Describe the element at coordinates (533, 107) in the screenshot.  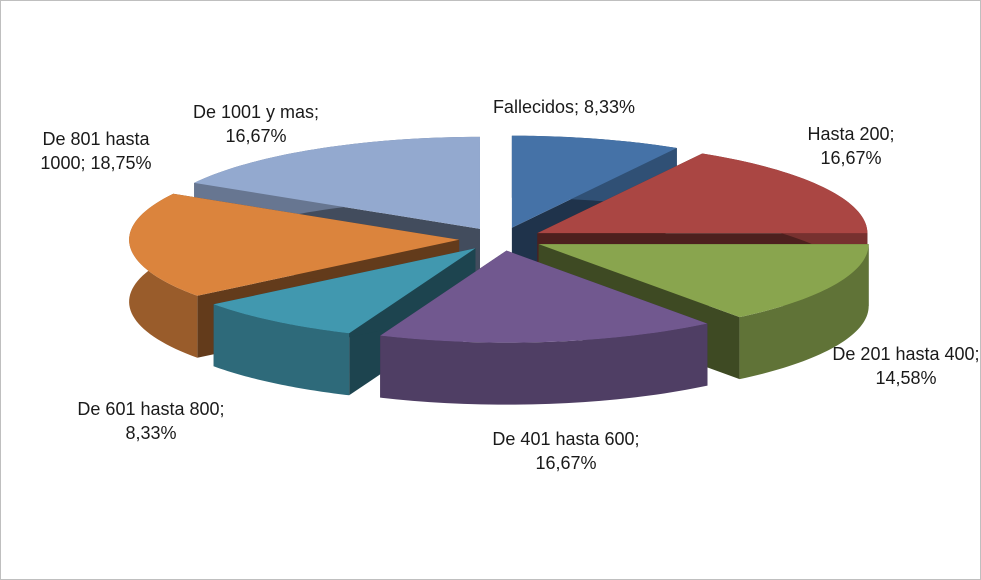
I see `label-category: Fallecidos` at that location.